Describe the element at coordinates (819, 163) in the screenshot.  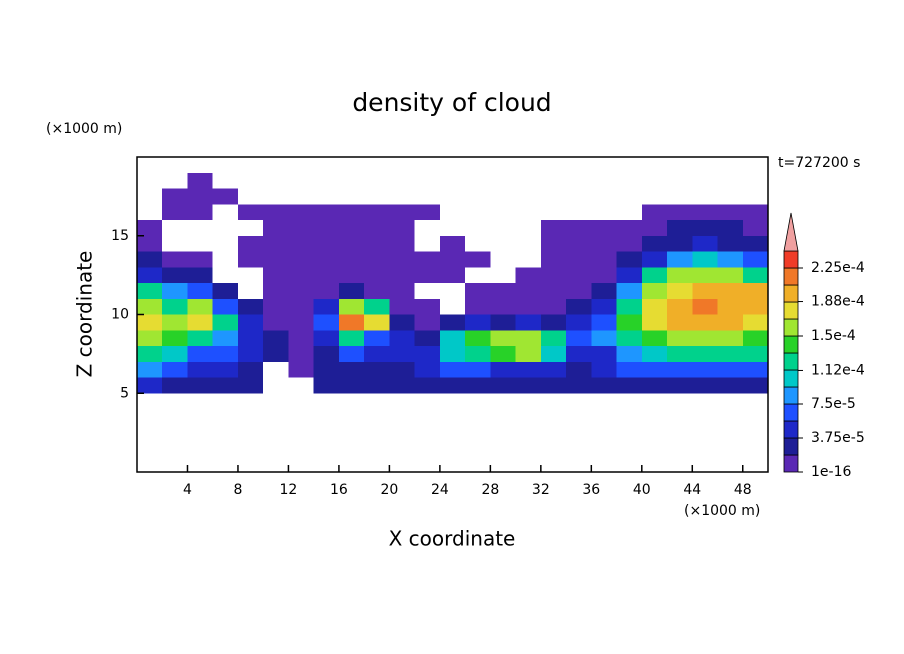
I see `time-label: t=727200 s` at that location.